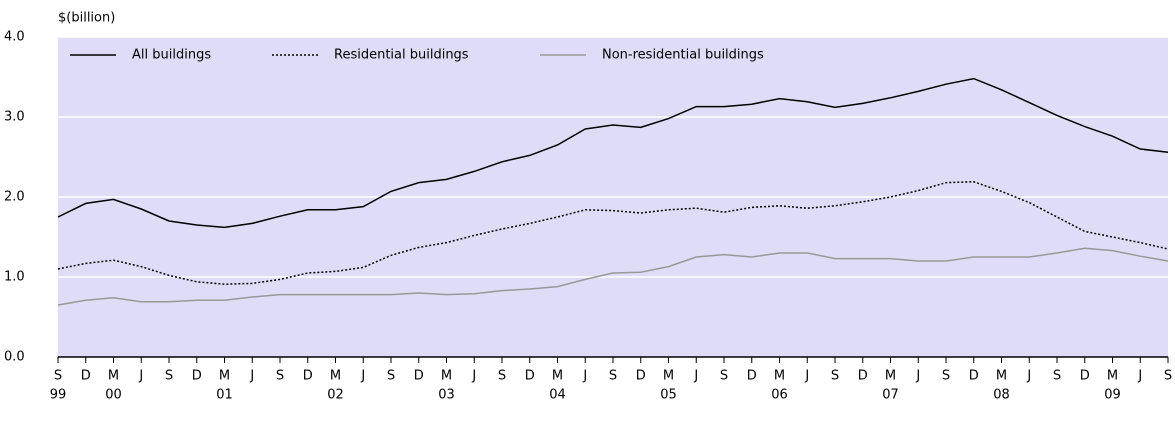  I want to click on x-group-label: 09, so click(1112, 395).